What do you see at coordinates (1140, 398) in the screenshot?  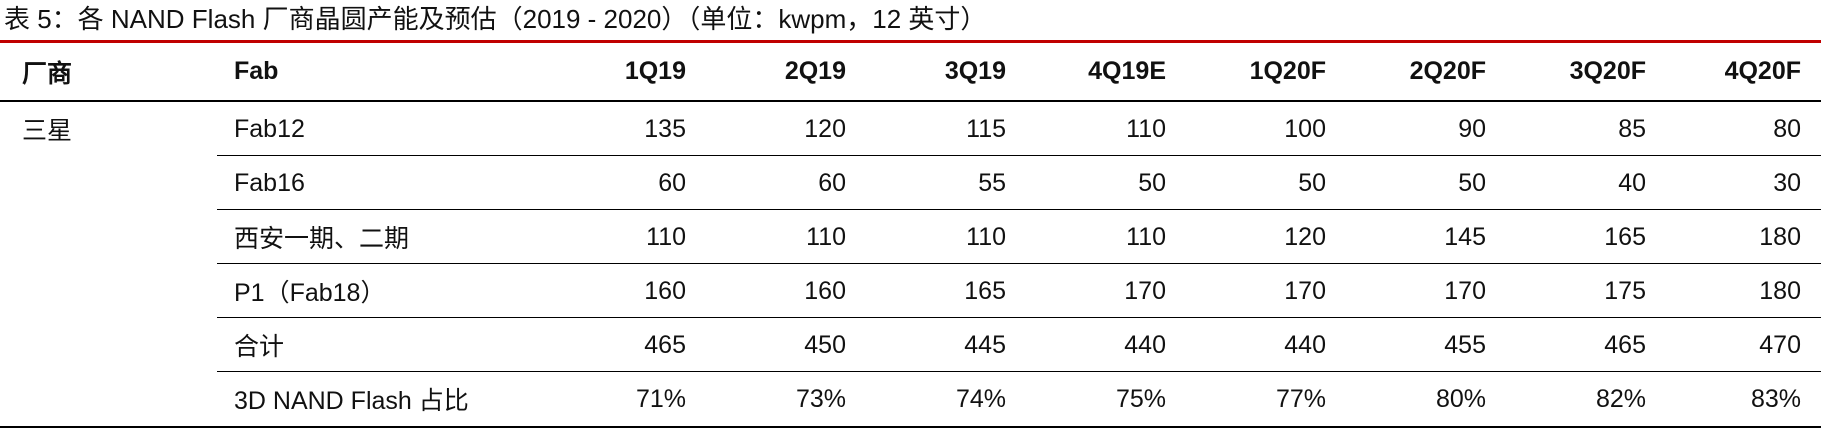 I see `value-cell: 75%` at bounding box center [1140, 398].